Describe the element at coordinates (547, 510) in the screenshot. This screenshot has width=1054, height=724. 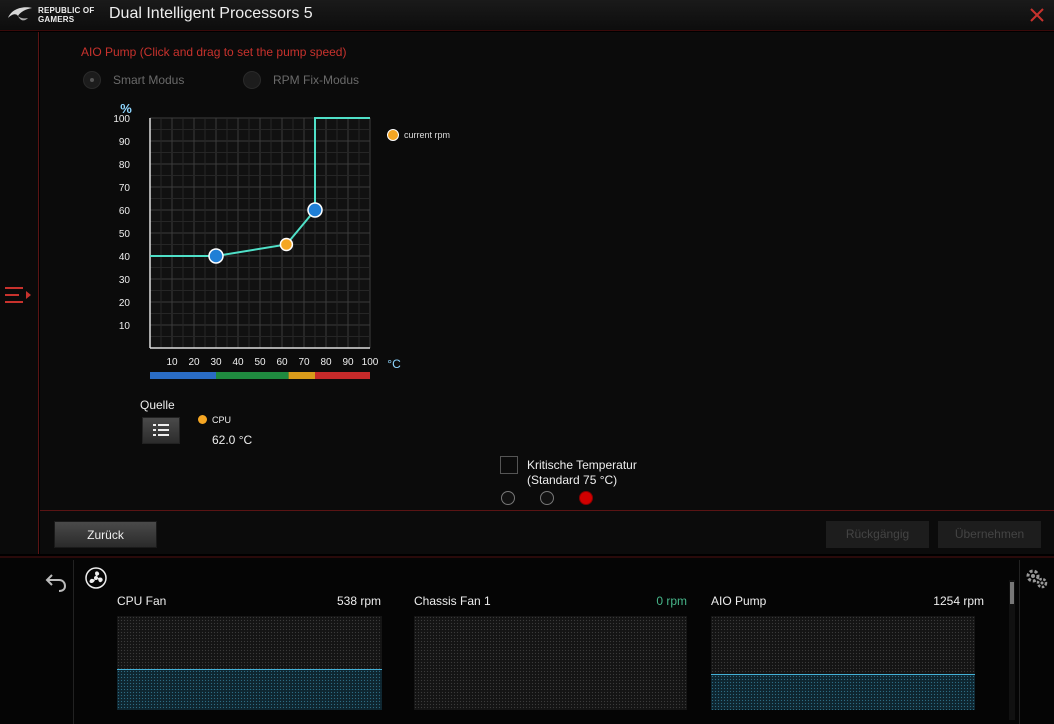
I see `panel-divider` at that location.